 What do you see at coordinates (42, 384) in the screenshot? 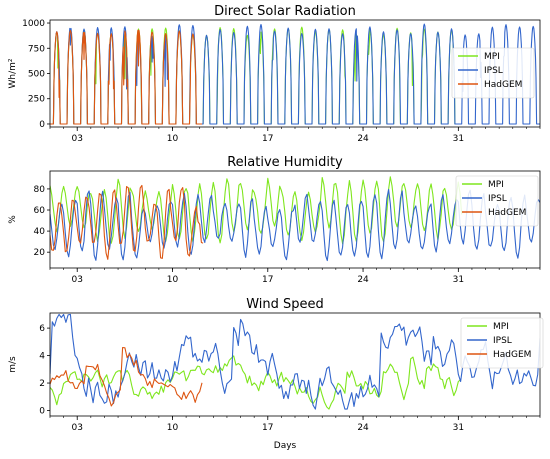
I see `y-tick-label: 2` at bounding box center [42, 384].